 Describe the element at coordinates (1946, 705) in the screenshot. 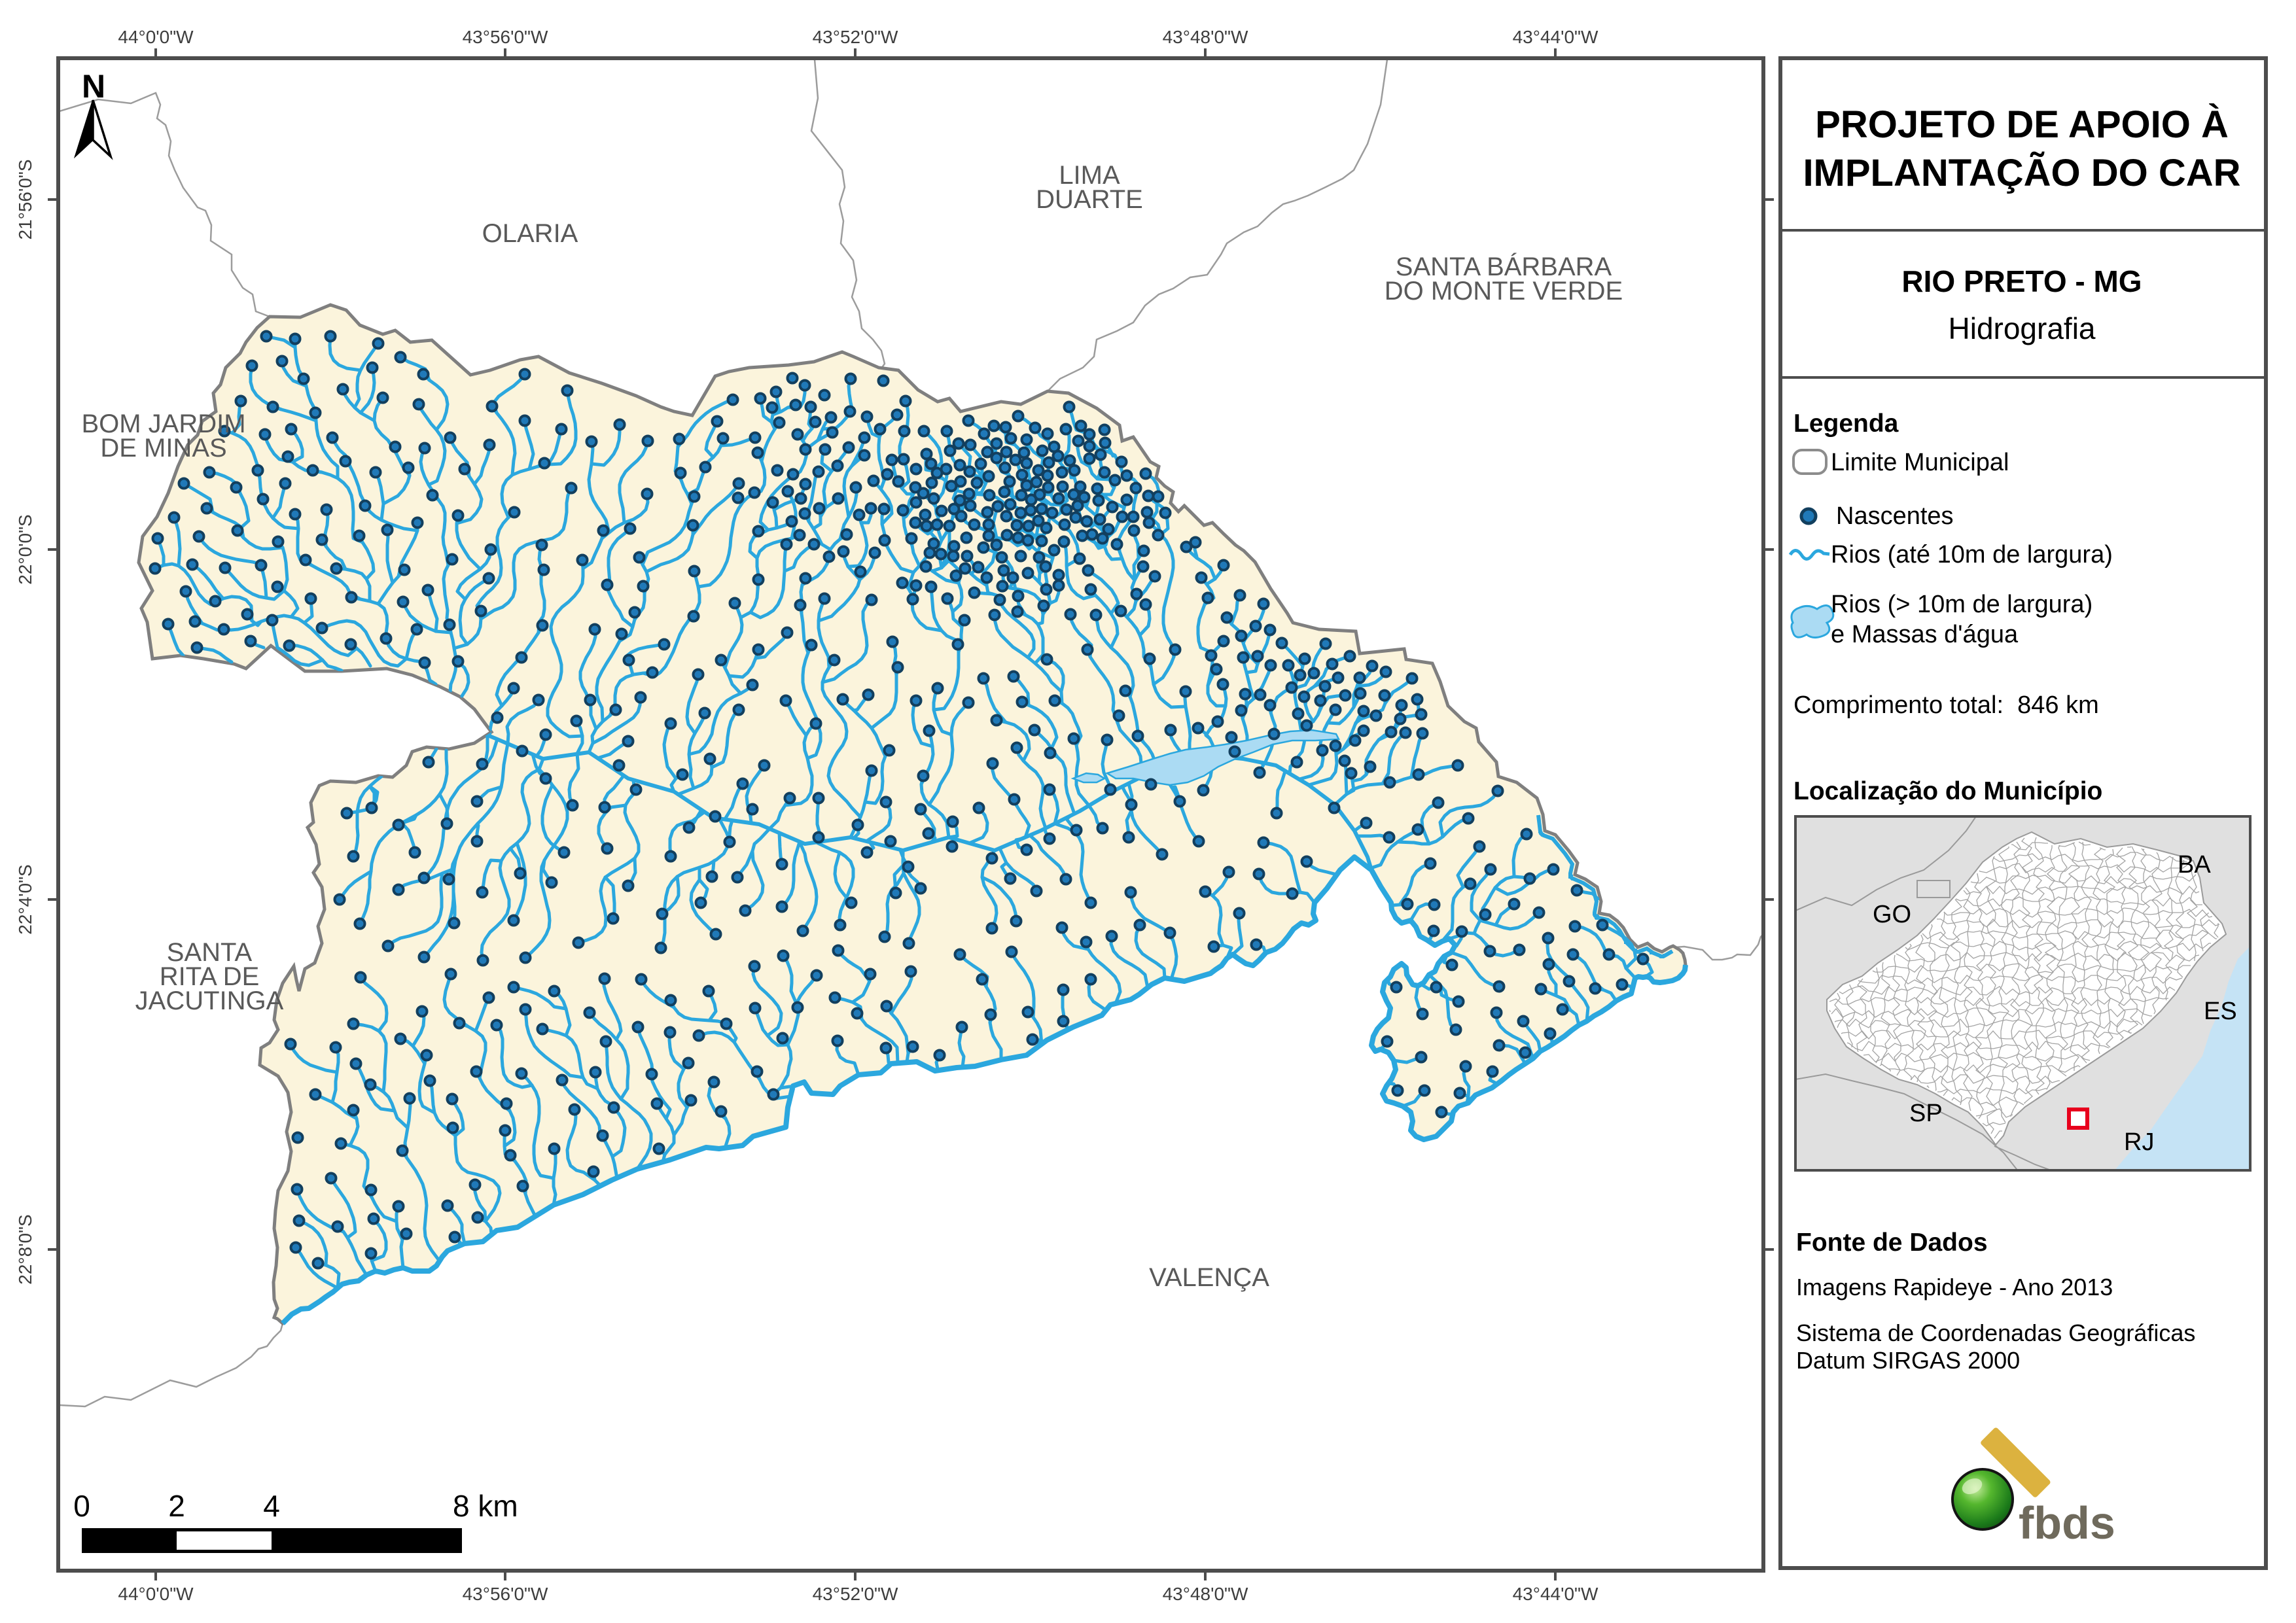

I see `svg-text: Comprimento total: 846 km` at that location.